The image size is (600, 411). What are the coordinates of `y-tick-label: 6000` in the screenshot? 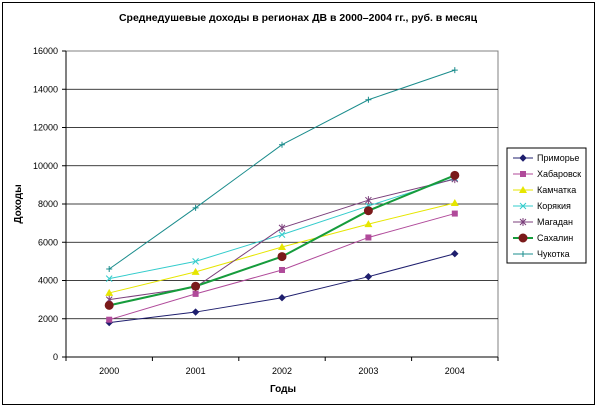 It's located at (48, 242).